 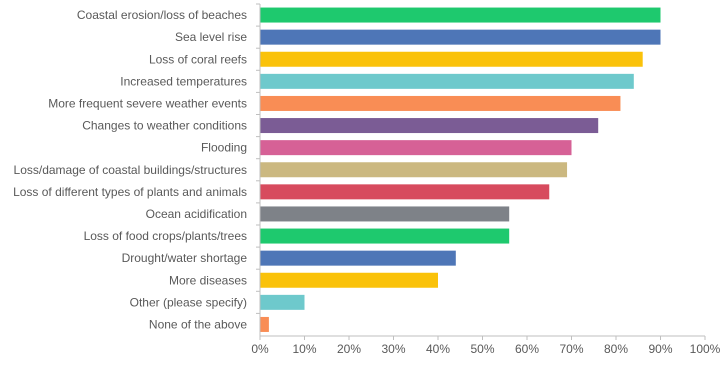 What do you see at coordinates (660, 349) in the screenshot?
I see `x-tick-label: 90%` at bounding box center [660, 349].